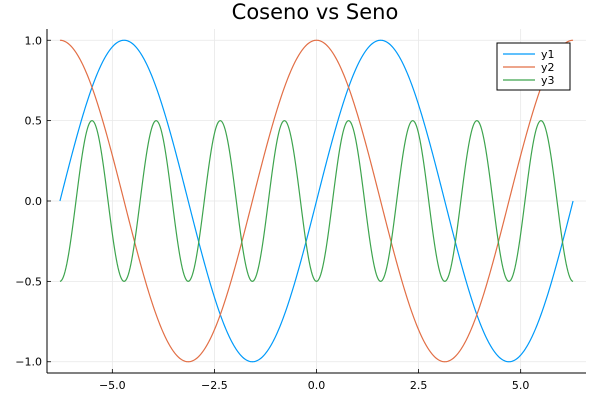 The image size is (600, 400). I want to click on y-tick-label: −0.5, so click(28, 281).